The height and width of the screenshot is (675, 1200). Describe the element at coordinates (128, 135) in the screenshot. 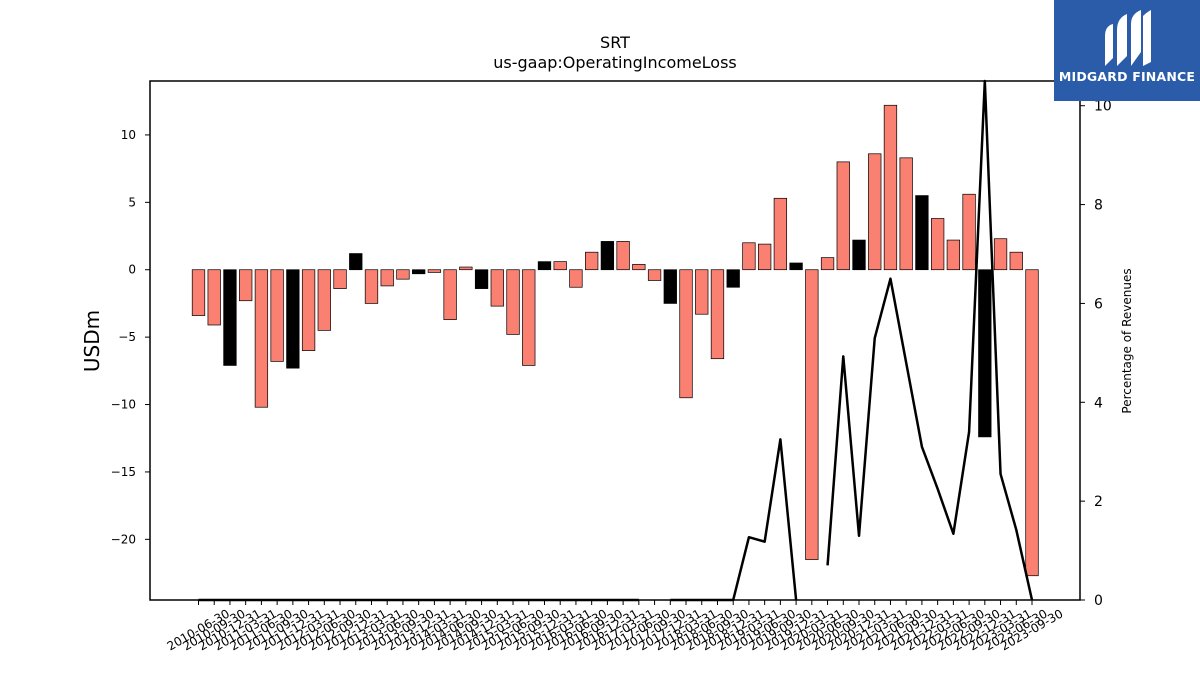

I see `y-tick-label: 10` at that location.